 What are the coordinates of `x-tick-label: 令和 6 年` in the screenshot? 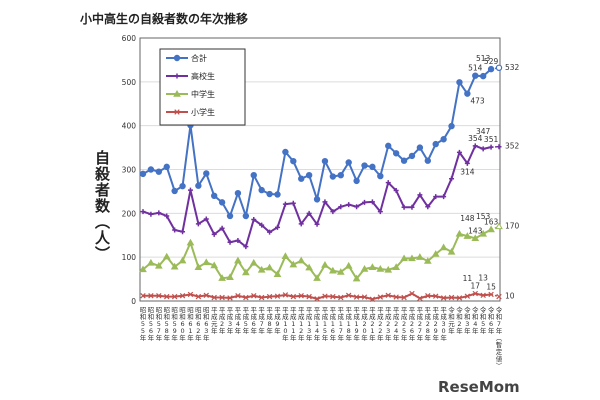 It's located at (491, 320).